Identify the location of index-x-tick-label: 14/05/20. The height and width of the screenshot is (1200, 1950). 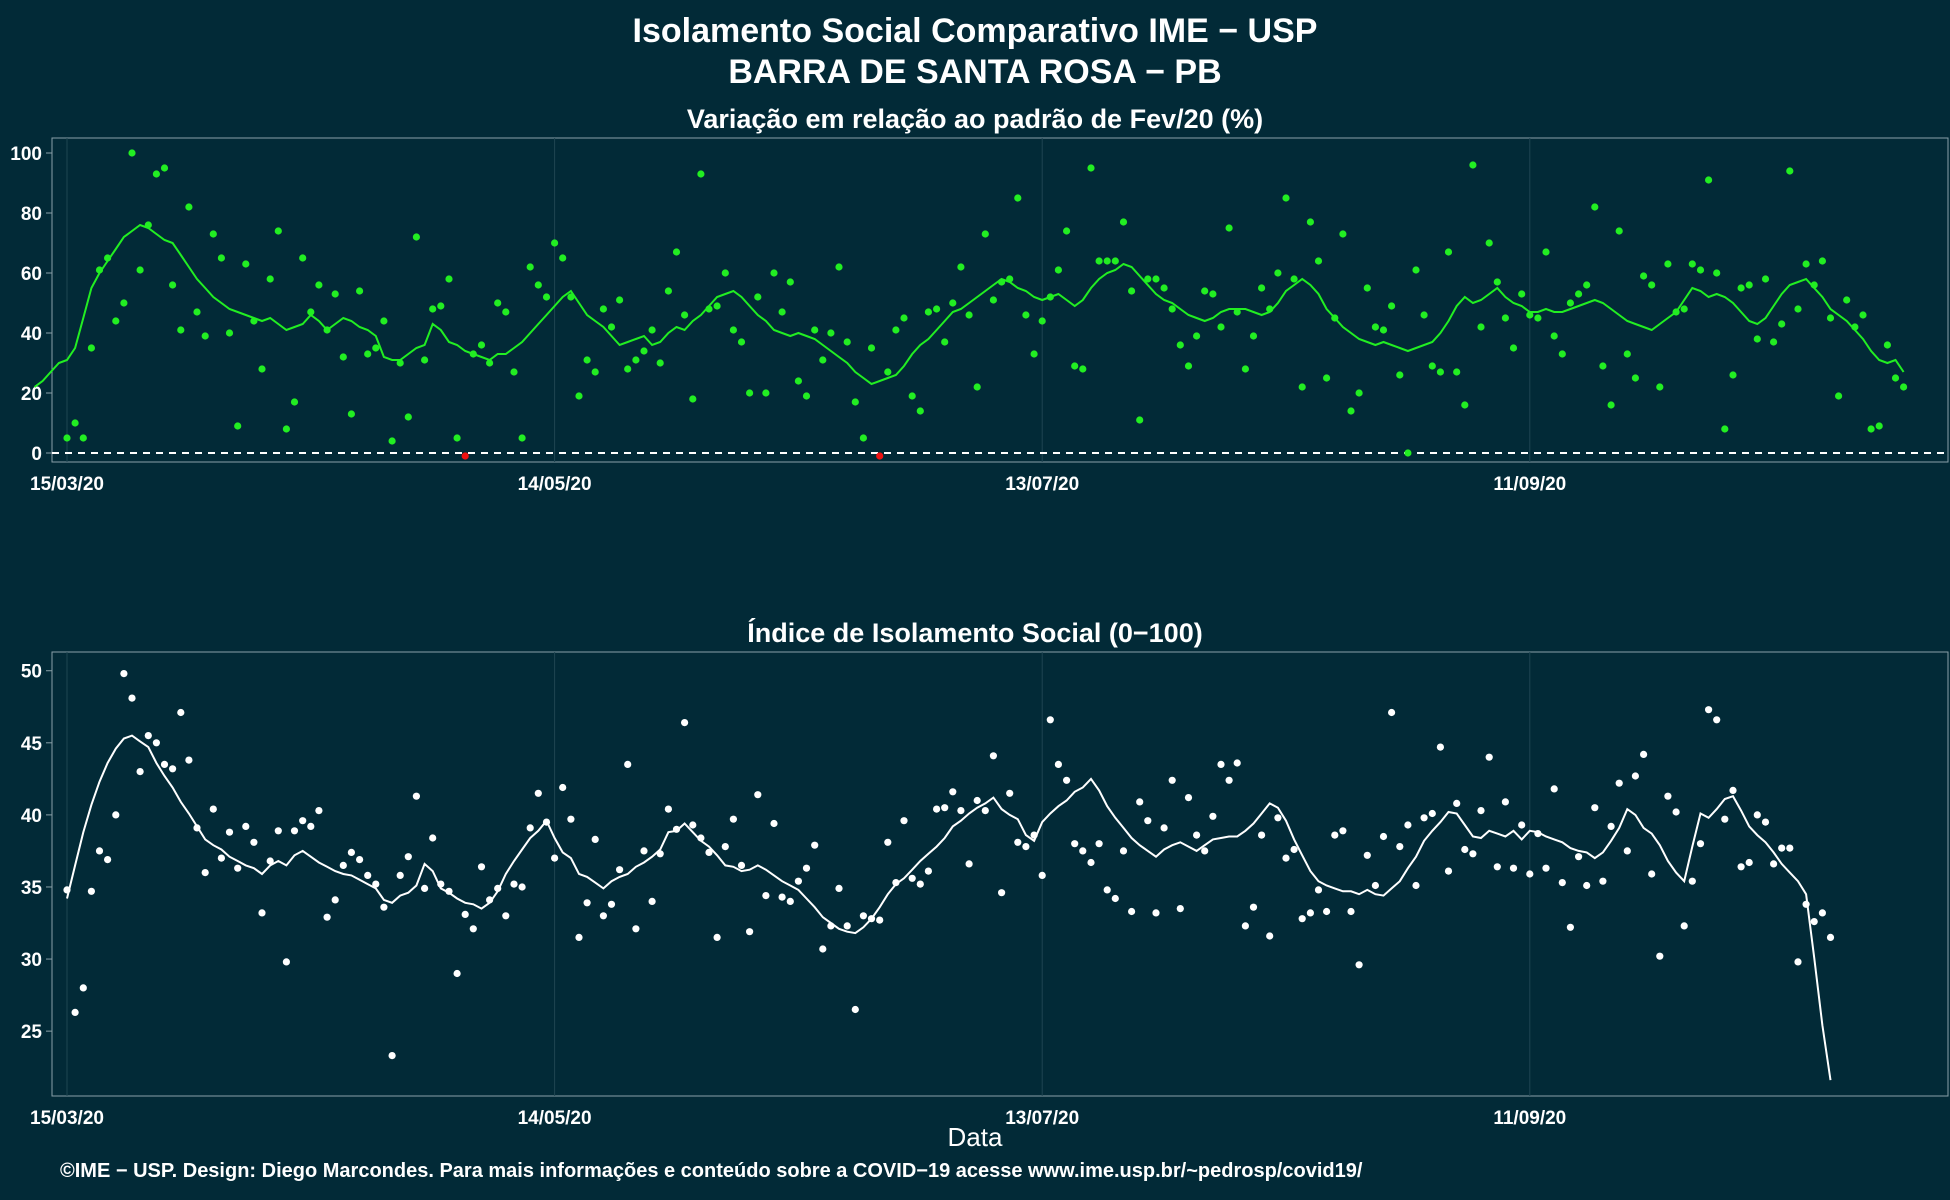
(555, 1118).